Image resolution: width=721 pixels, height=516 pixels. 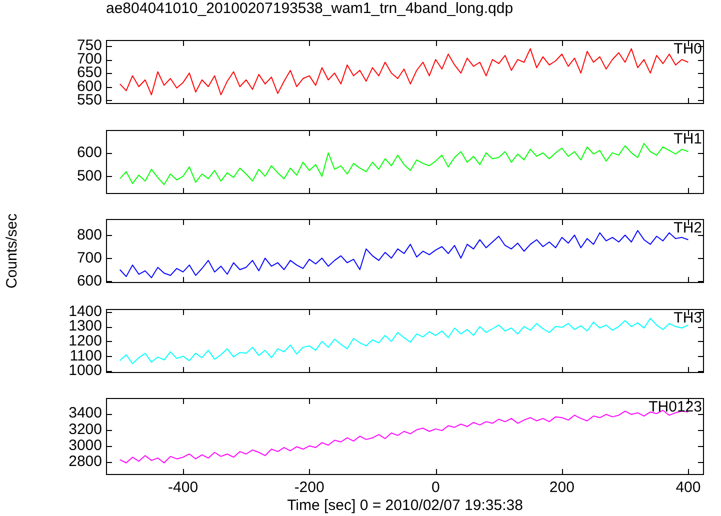 I want to click on y-tick-label: 2800, so click(x=85, y=462).